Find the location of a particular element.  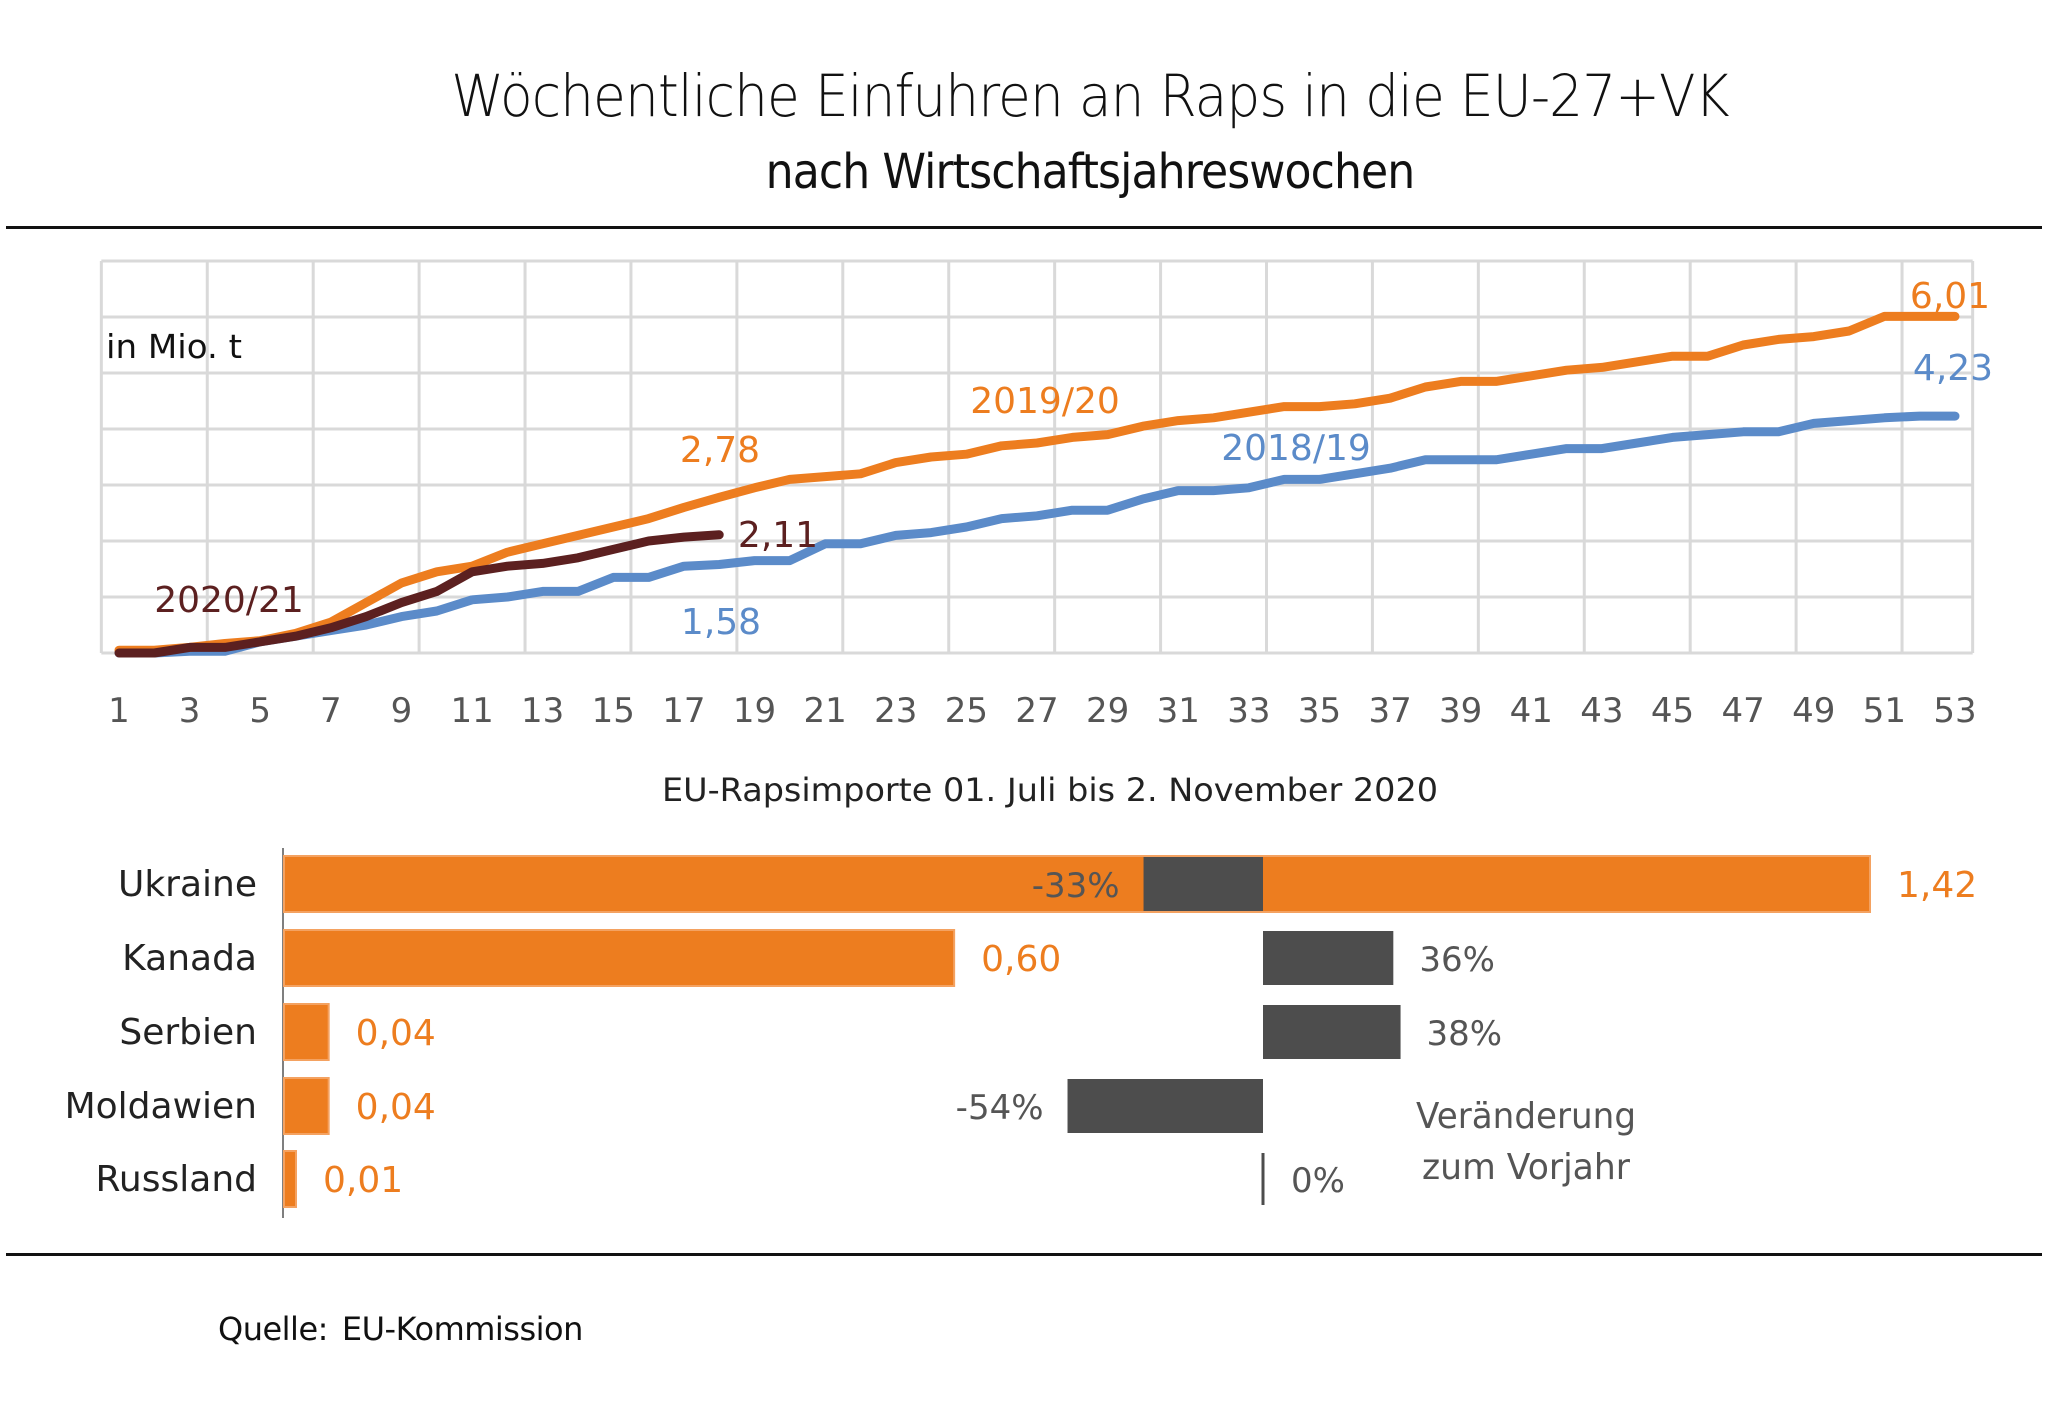

x-tick-label: 5 is located at coordinates (260, 711).